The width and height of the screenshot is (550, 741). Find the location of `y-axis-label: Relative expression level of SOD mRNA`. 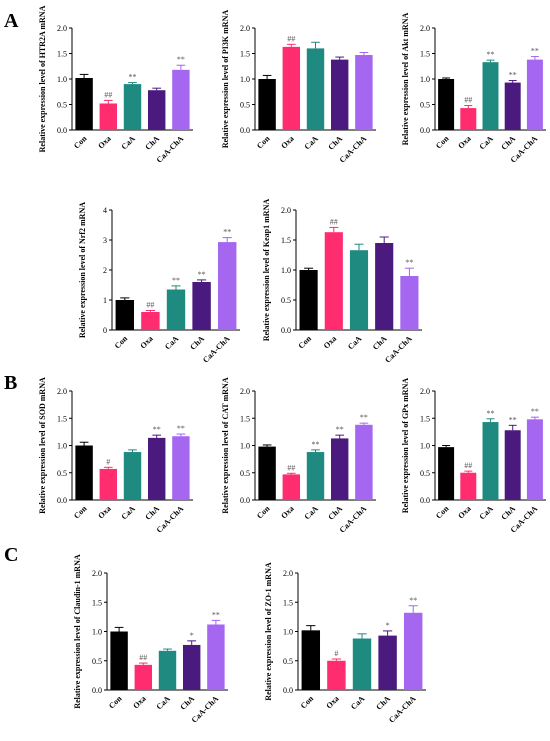

y-axis-label: Relative expression level of SOD mRNA is located at coordinates (42, 445).